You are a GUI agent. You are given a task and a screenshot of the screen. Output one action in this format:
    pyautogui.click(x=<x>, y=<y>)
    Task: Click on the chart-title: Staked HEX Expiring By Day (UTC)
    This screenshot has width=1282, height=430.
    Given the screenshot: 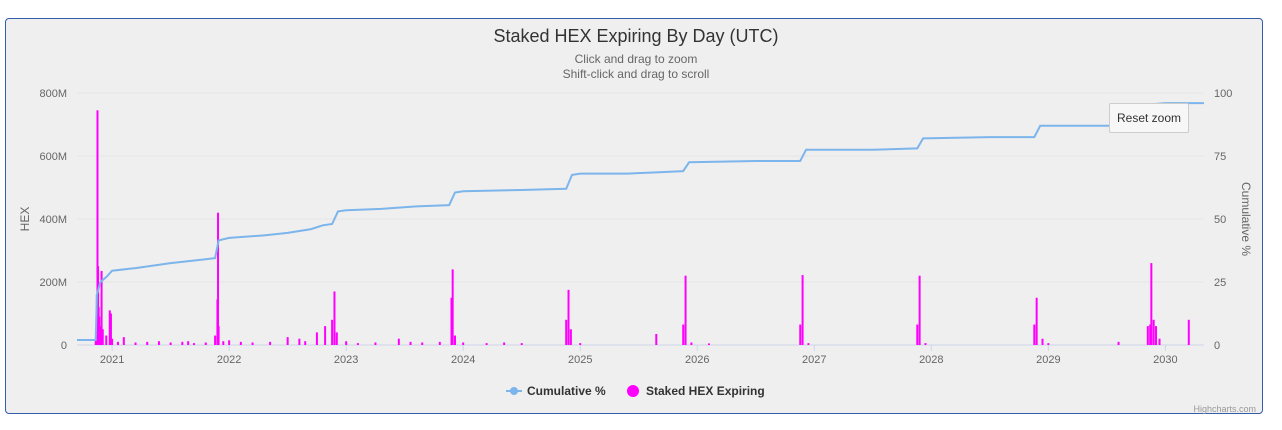 What is the action you would take?
    pyautogui.click(x=635, y=36)
    